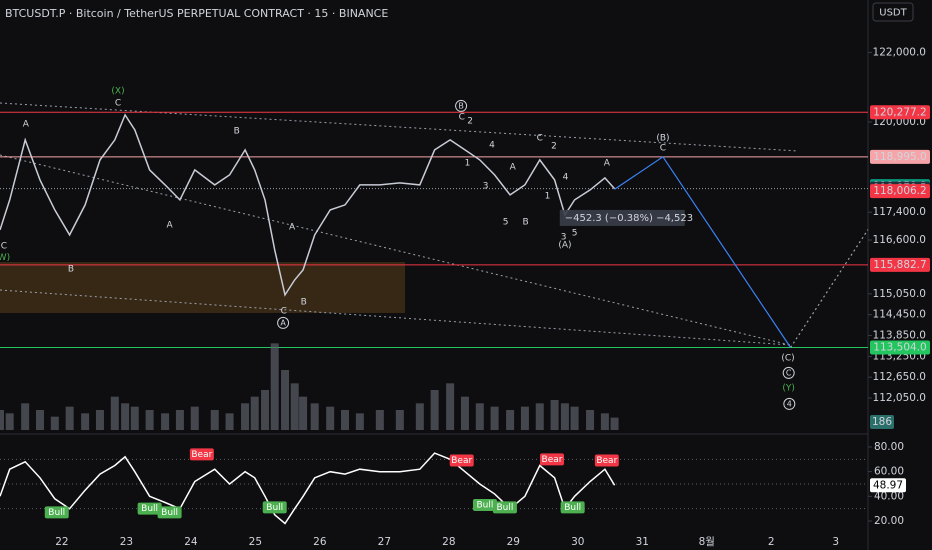  I want to click on wave-label: W), so click(5, 258).